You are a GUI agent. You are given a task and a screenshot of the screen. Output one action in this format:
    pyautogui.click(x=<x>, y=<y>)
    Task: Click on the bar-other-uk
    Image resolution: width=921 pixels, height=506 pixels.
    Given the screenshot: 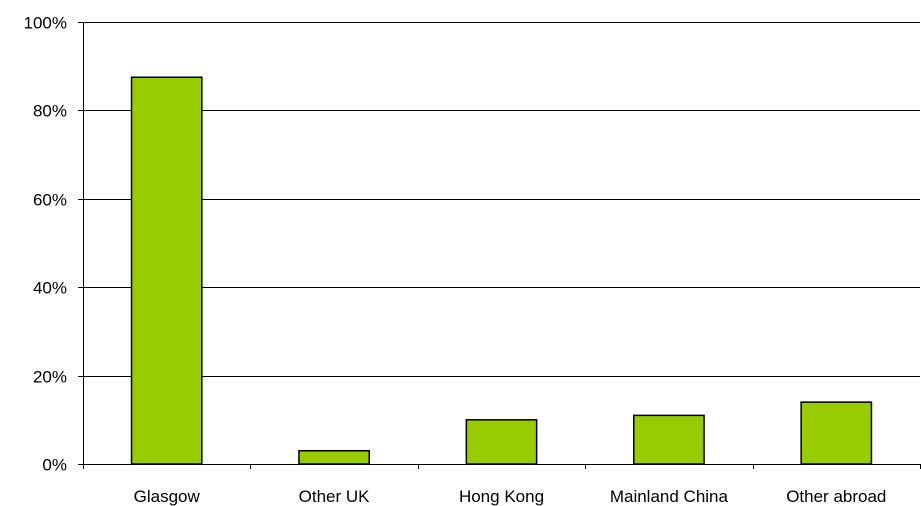 What is the action you would take?
    pyautogui.click(x=334, y=457)
    